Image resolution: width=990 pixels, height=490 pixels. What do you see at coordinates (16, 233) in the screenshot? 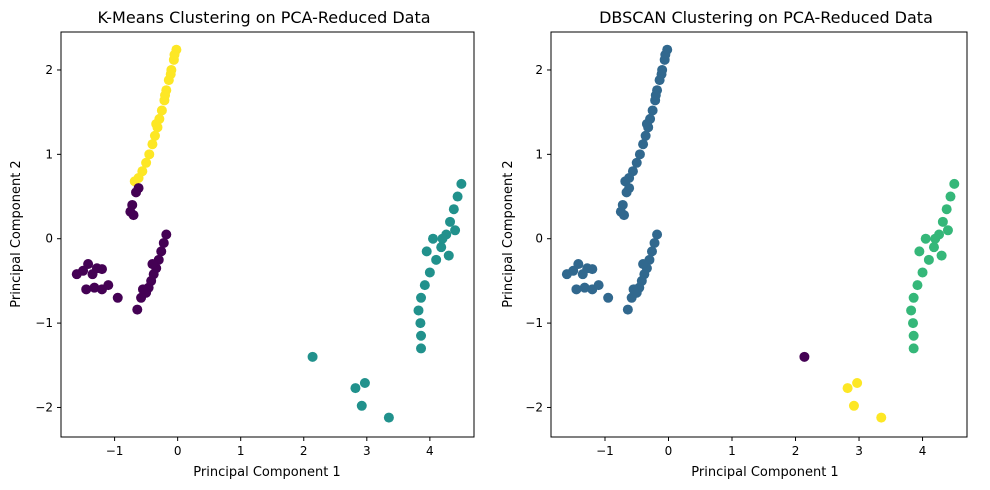
I see `y-axis-label: Principal Component 2` at bounding box center [16, 233].